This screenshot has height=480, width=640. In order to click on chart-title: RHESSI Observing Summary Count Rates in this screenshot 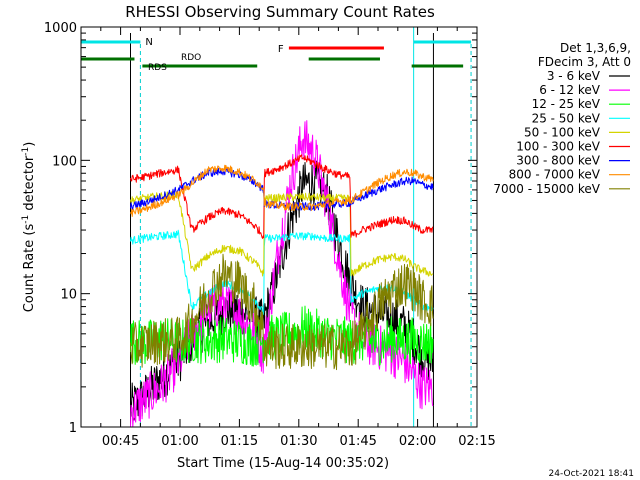, I will do `click(280, 12)`.